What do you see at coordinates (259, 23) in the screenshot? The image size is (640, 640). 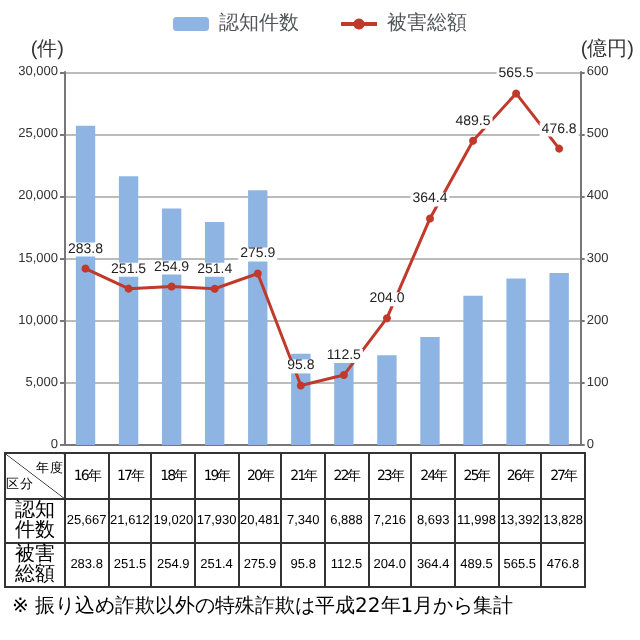 I see `legend-label: 認知件数` at bounding box center [259, 23].